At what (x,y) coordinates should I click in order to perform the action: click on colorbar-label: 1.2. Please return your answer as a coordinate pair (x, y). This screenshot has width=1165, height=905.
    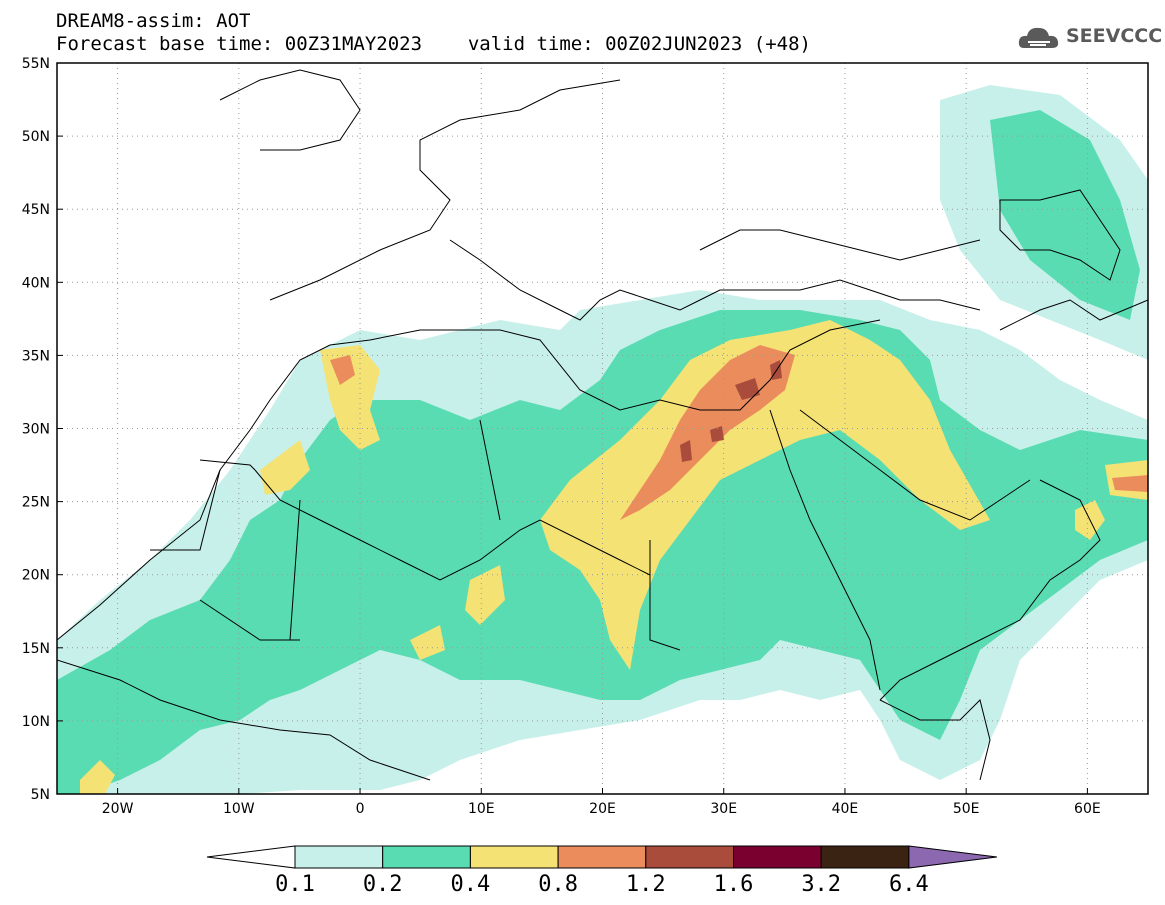
    Looking at the image, I should click on (646, 884).